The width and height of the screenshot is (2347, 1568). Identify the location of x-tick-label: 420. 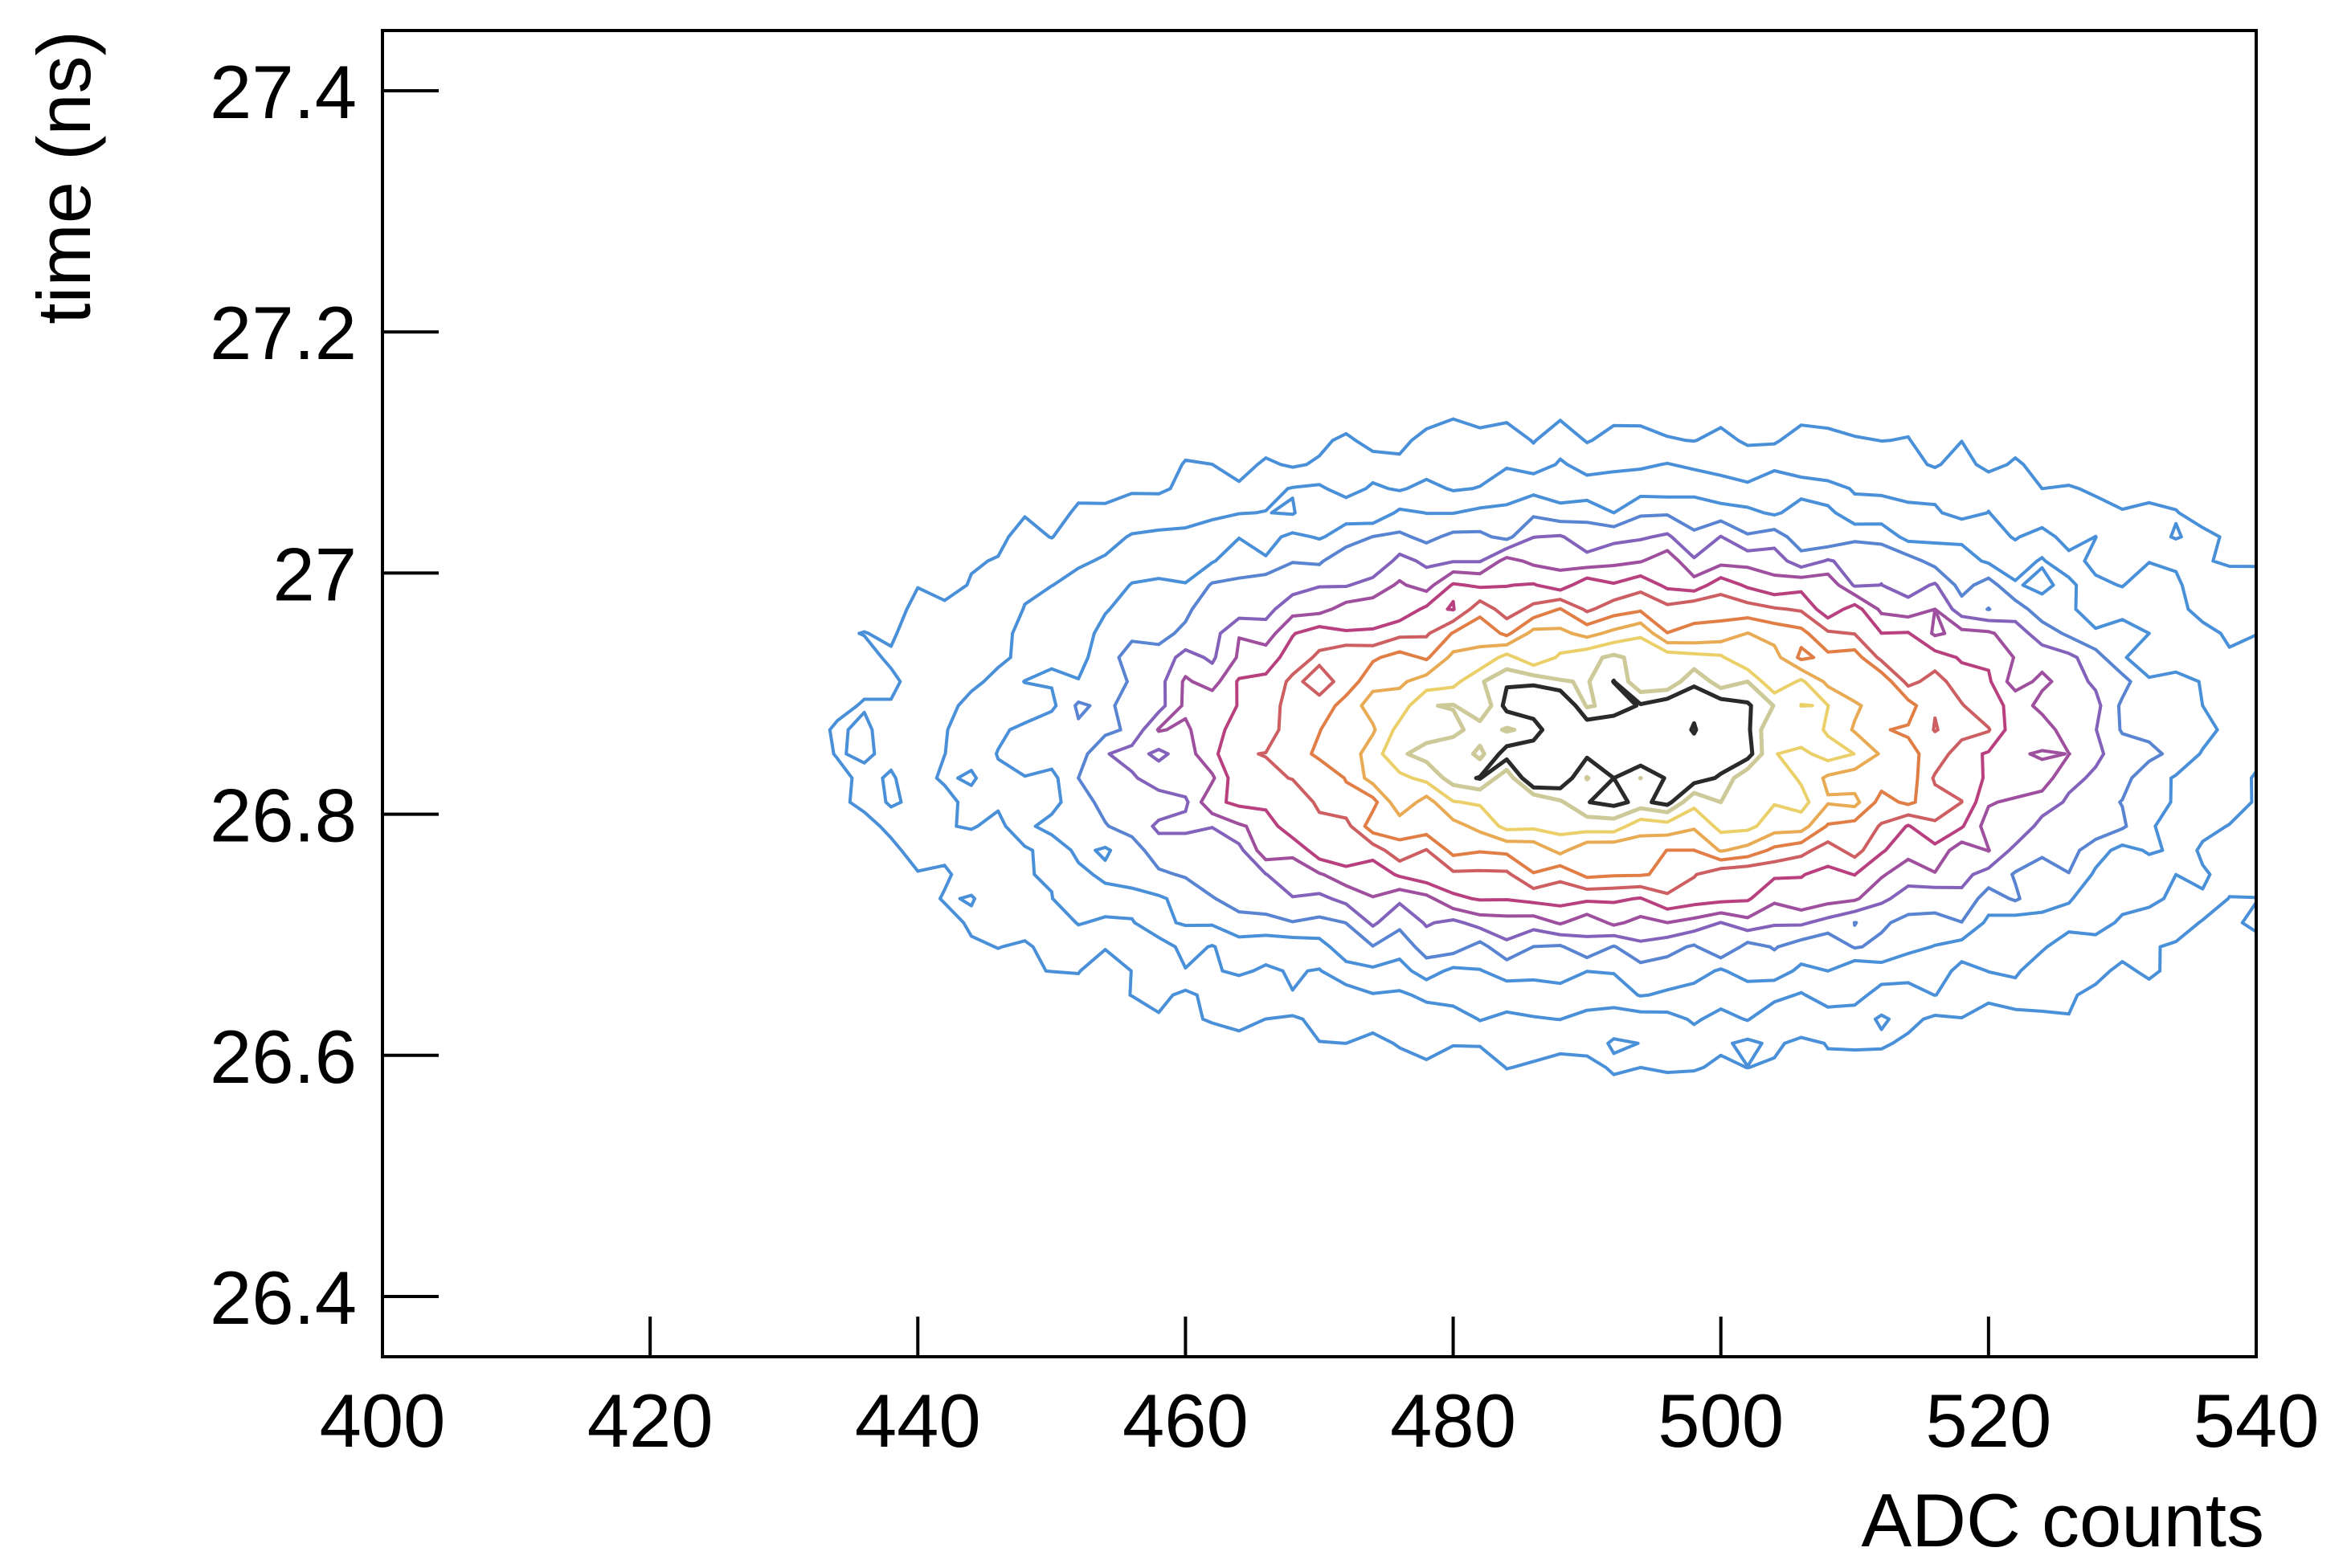
(650, 1420).